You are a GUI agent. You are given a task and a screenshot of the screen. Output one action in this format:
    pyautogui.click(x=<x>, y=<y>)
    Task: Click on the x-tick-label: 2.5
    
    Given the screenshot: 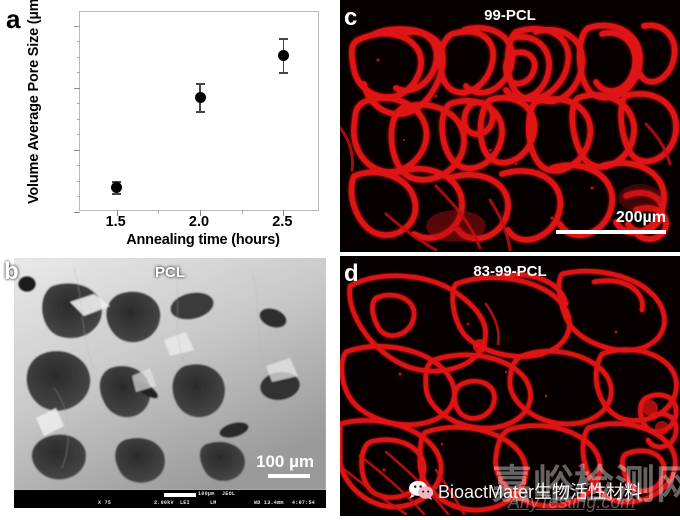 What is the action you would take?
    pyautogui.click(x=282, y=222)
    